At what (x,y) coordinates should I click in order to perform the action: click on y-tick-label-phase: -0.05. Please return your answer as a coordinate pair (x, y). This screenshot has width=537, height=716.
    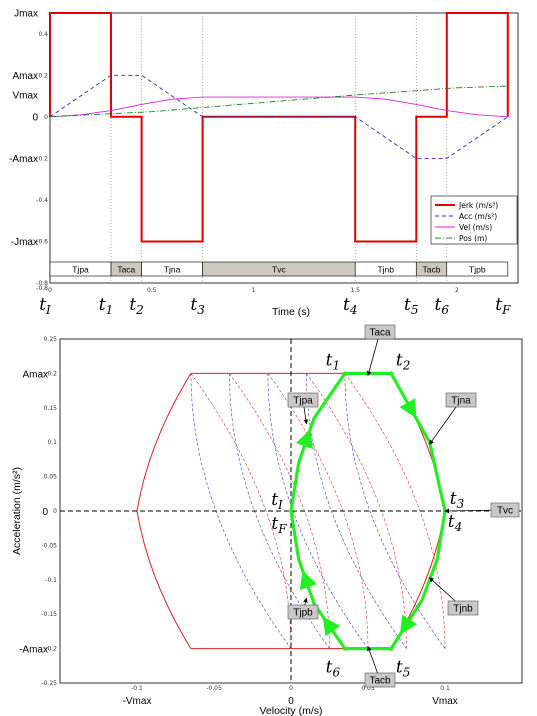
    Looking at the image, I should click on (49, 545).